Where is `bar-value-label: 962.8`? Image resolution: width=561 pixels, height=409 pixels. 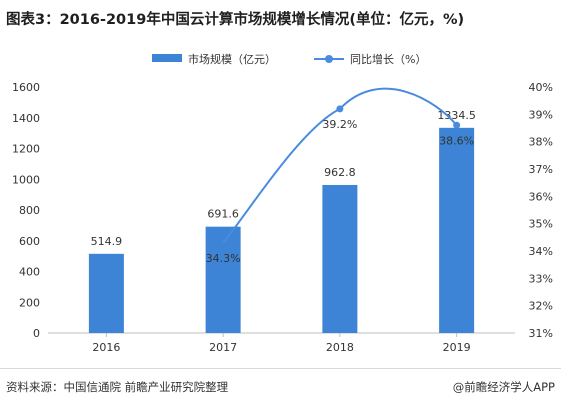 bar-value-label: 962.8 is located at coordinates (340, 172).